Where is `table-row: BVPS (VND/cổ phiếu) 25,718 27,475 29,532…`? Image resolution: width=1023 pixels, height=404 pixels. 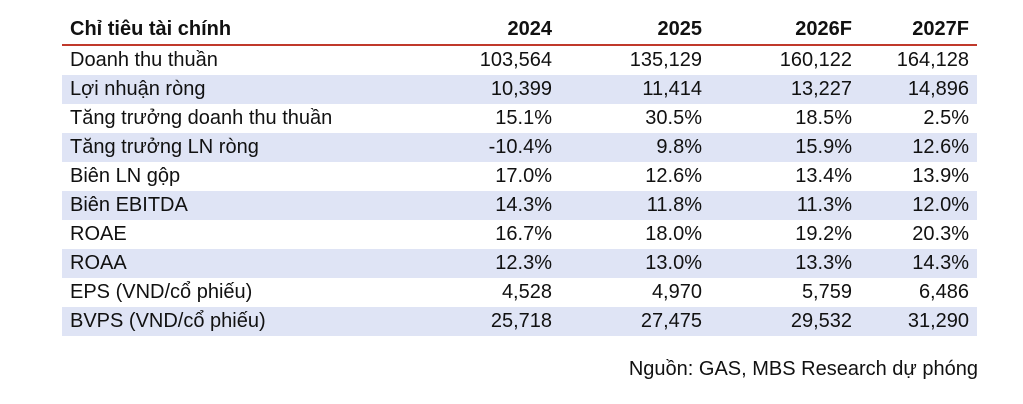 table-row: BVPS (VND/cổ phiếu) 25,718 27,475 29,532… is located at coordinates (519, 321).